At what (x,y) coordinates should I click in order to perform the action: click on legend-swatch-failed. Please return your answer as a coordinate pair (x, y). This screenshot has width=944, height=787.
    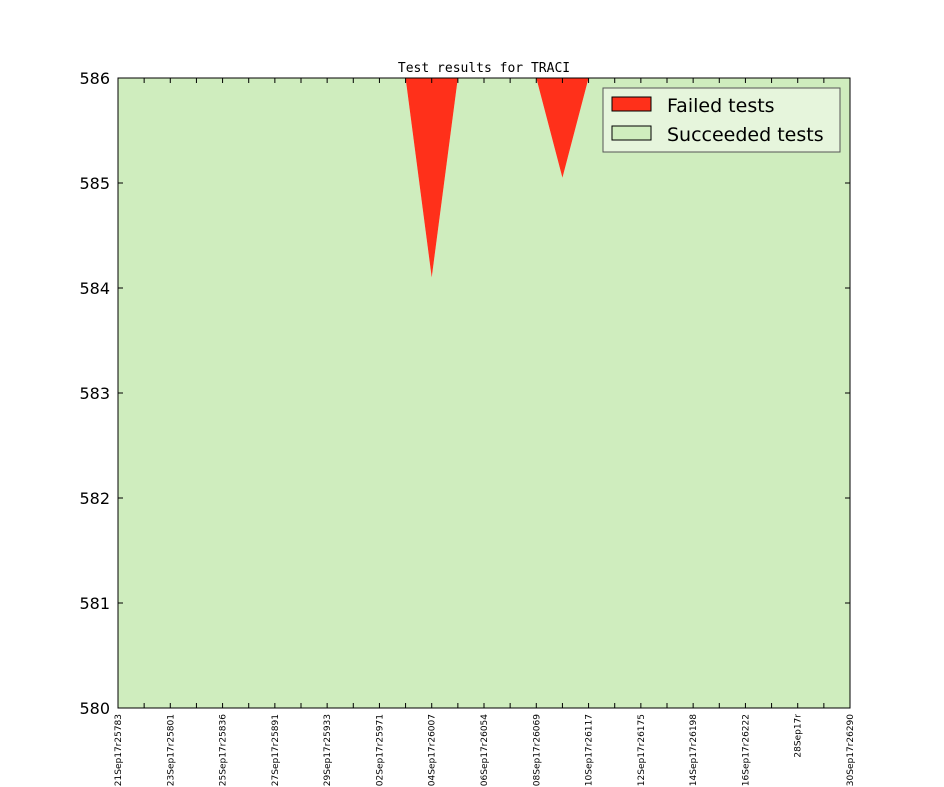
    Looking at the image, I should click on (631, 104).